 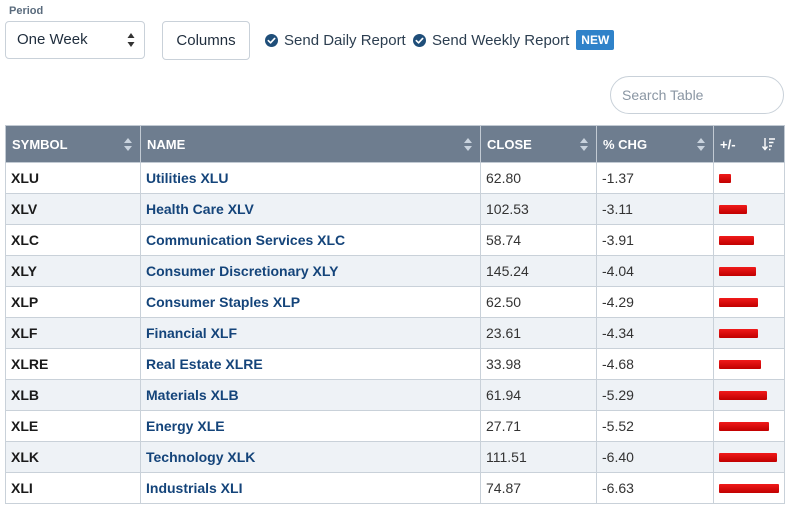 I want to click on name-cell: Energy XLE, so click(x=310, y=426).